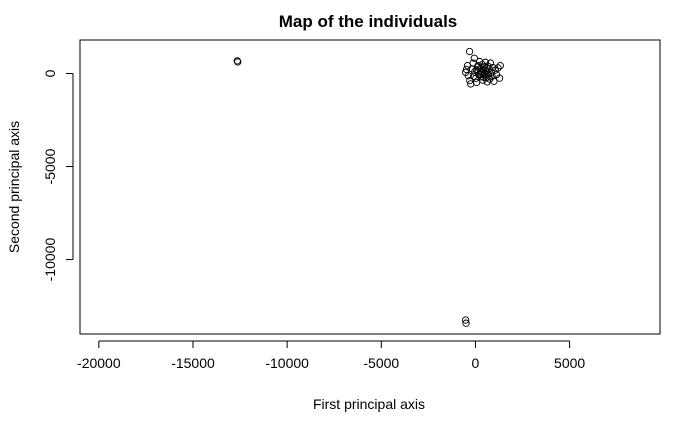 This screenshot has width=700, height=432. Describe the element at coordinates (369, 404) in the screenshot. I see `x-axis-label: First principal axis` at that location.